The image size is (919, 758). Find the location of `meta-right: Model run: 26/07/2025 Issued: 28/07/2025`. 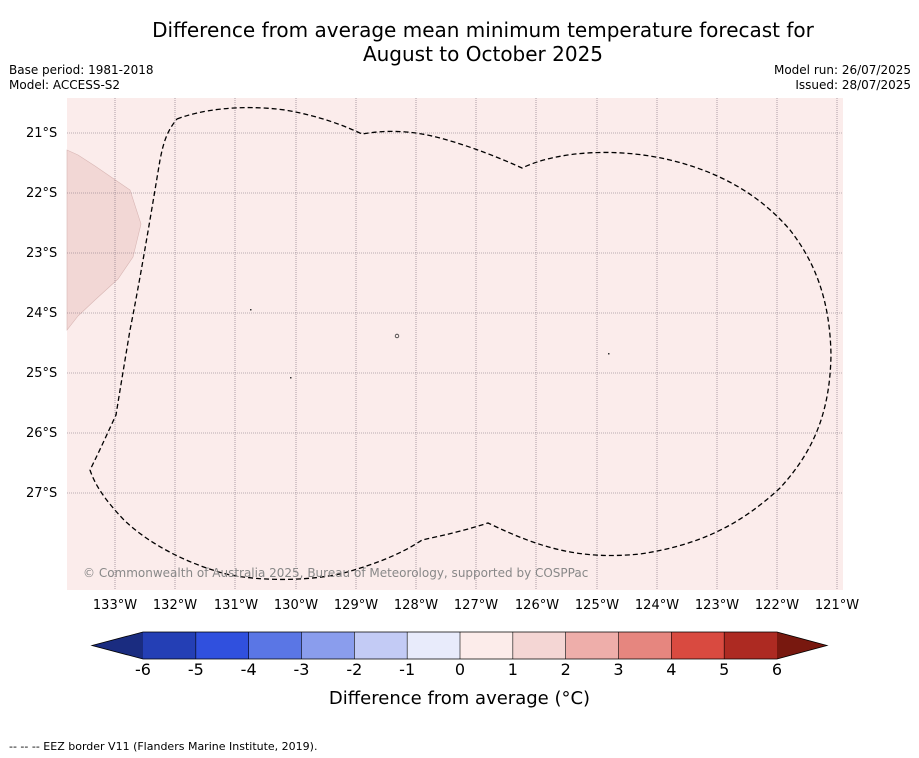

meta-right: Model run: 26/07/2025 Issued: 28/07/2025 is located at coordinates (842, 78).